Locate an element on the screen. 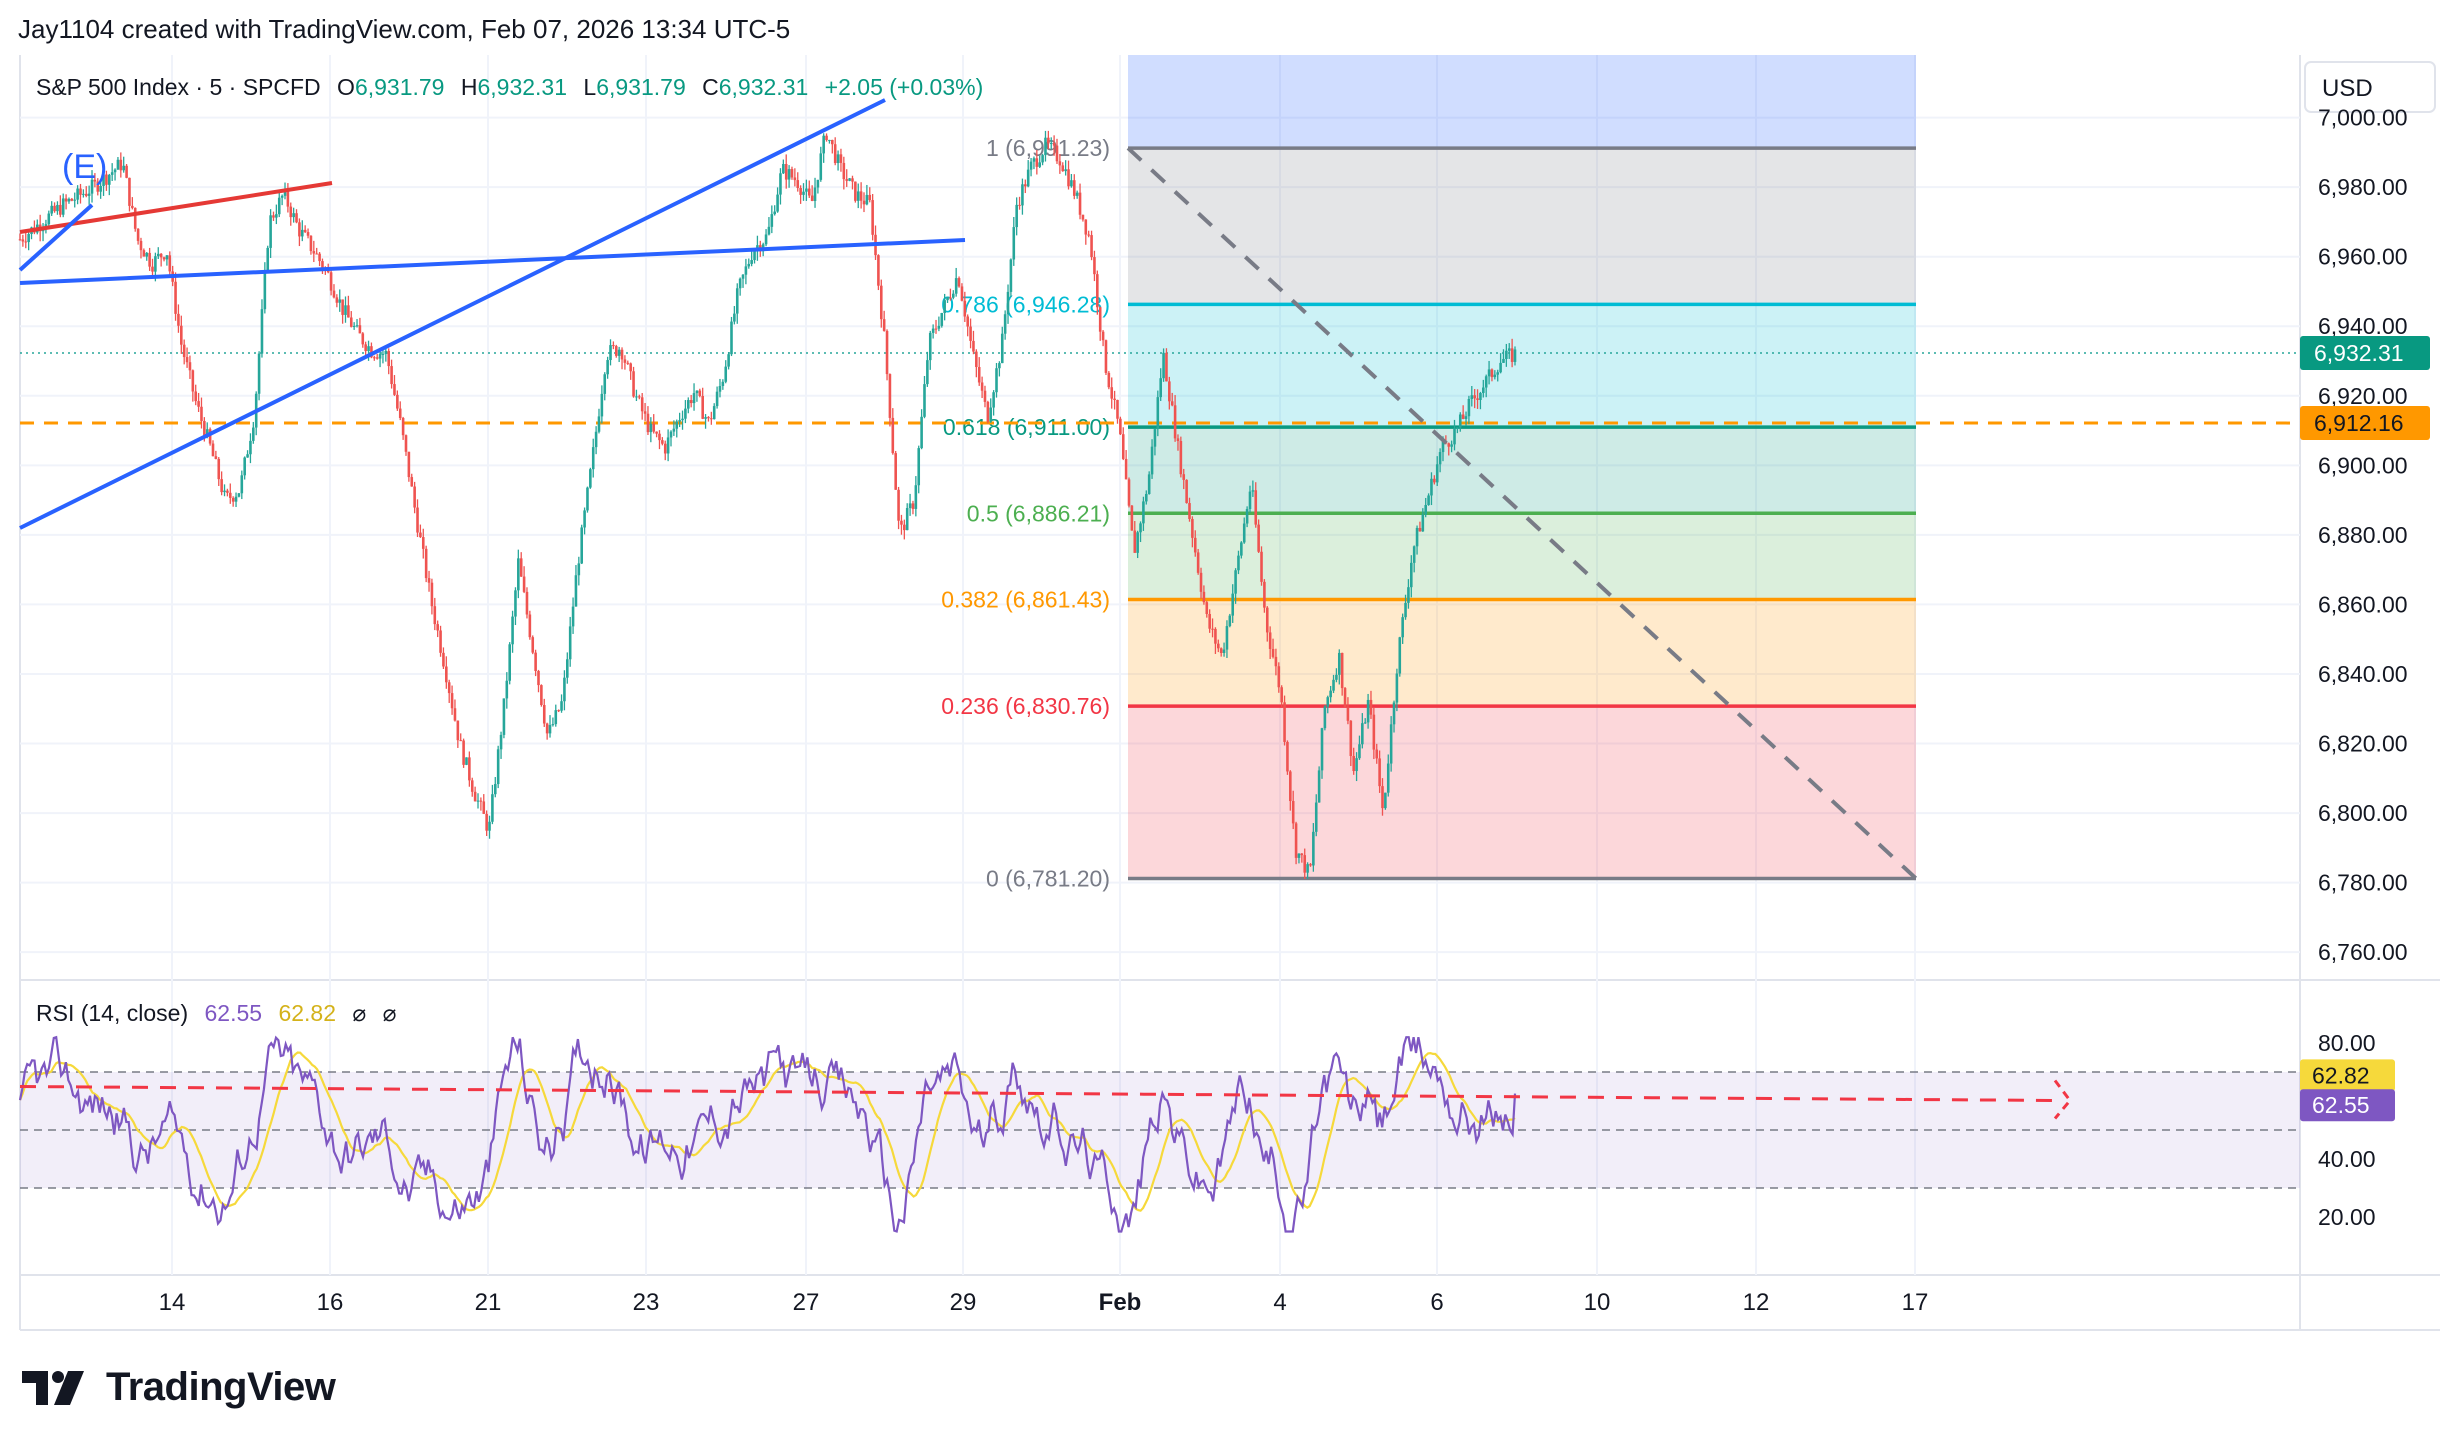 Image resolution: width=2458 pixels, height=1448 pixels. open-value: 6,931.79 is located at coordinates (400, 87).